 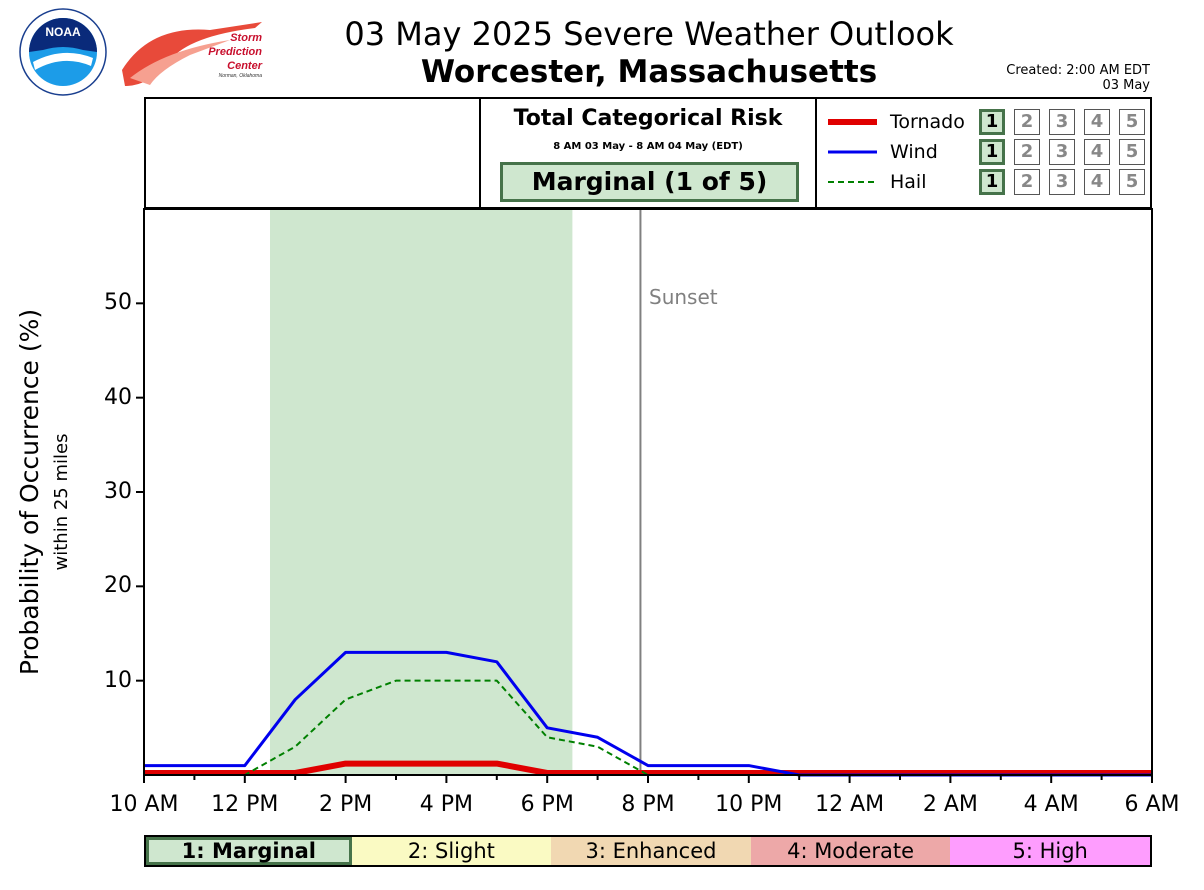 What do you see at coordinates (245, 66) in the screenshot?
I see `svg-text: Center` at bounding box center [245, 66].